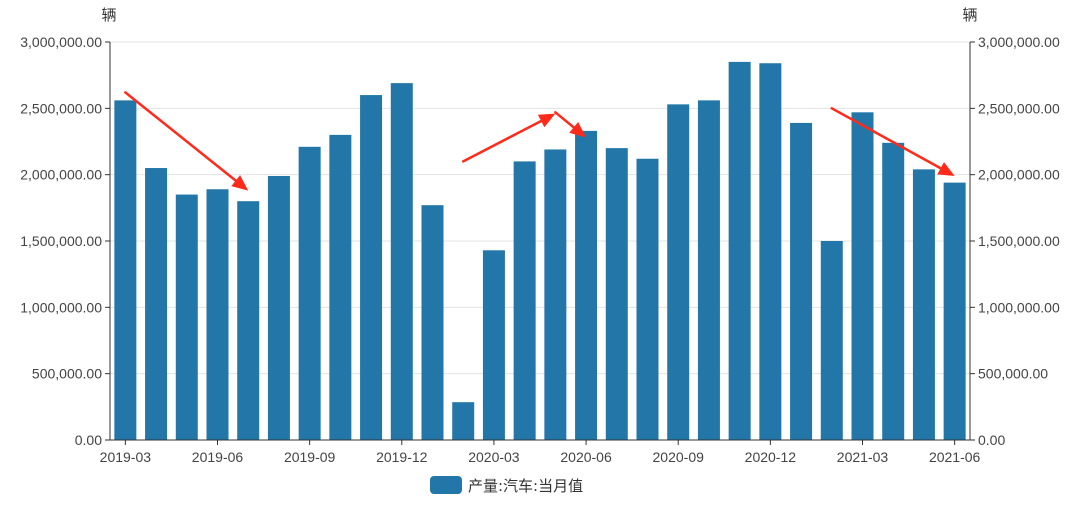 This screenshot has width=1080, height=506. What do you see at coordinates (1019, 42) in the screenshot?
I see `y-right-tick-label: 3,000,000.00` at bounding box center [1019, 42].